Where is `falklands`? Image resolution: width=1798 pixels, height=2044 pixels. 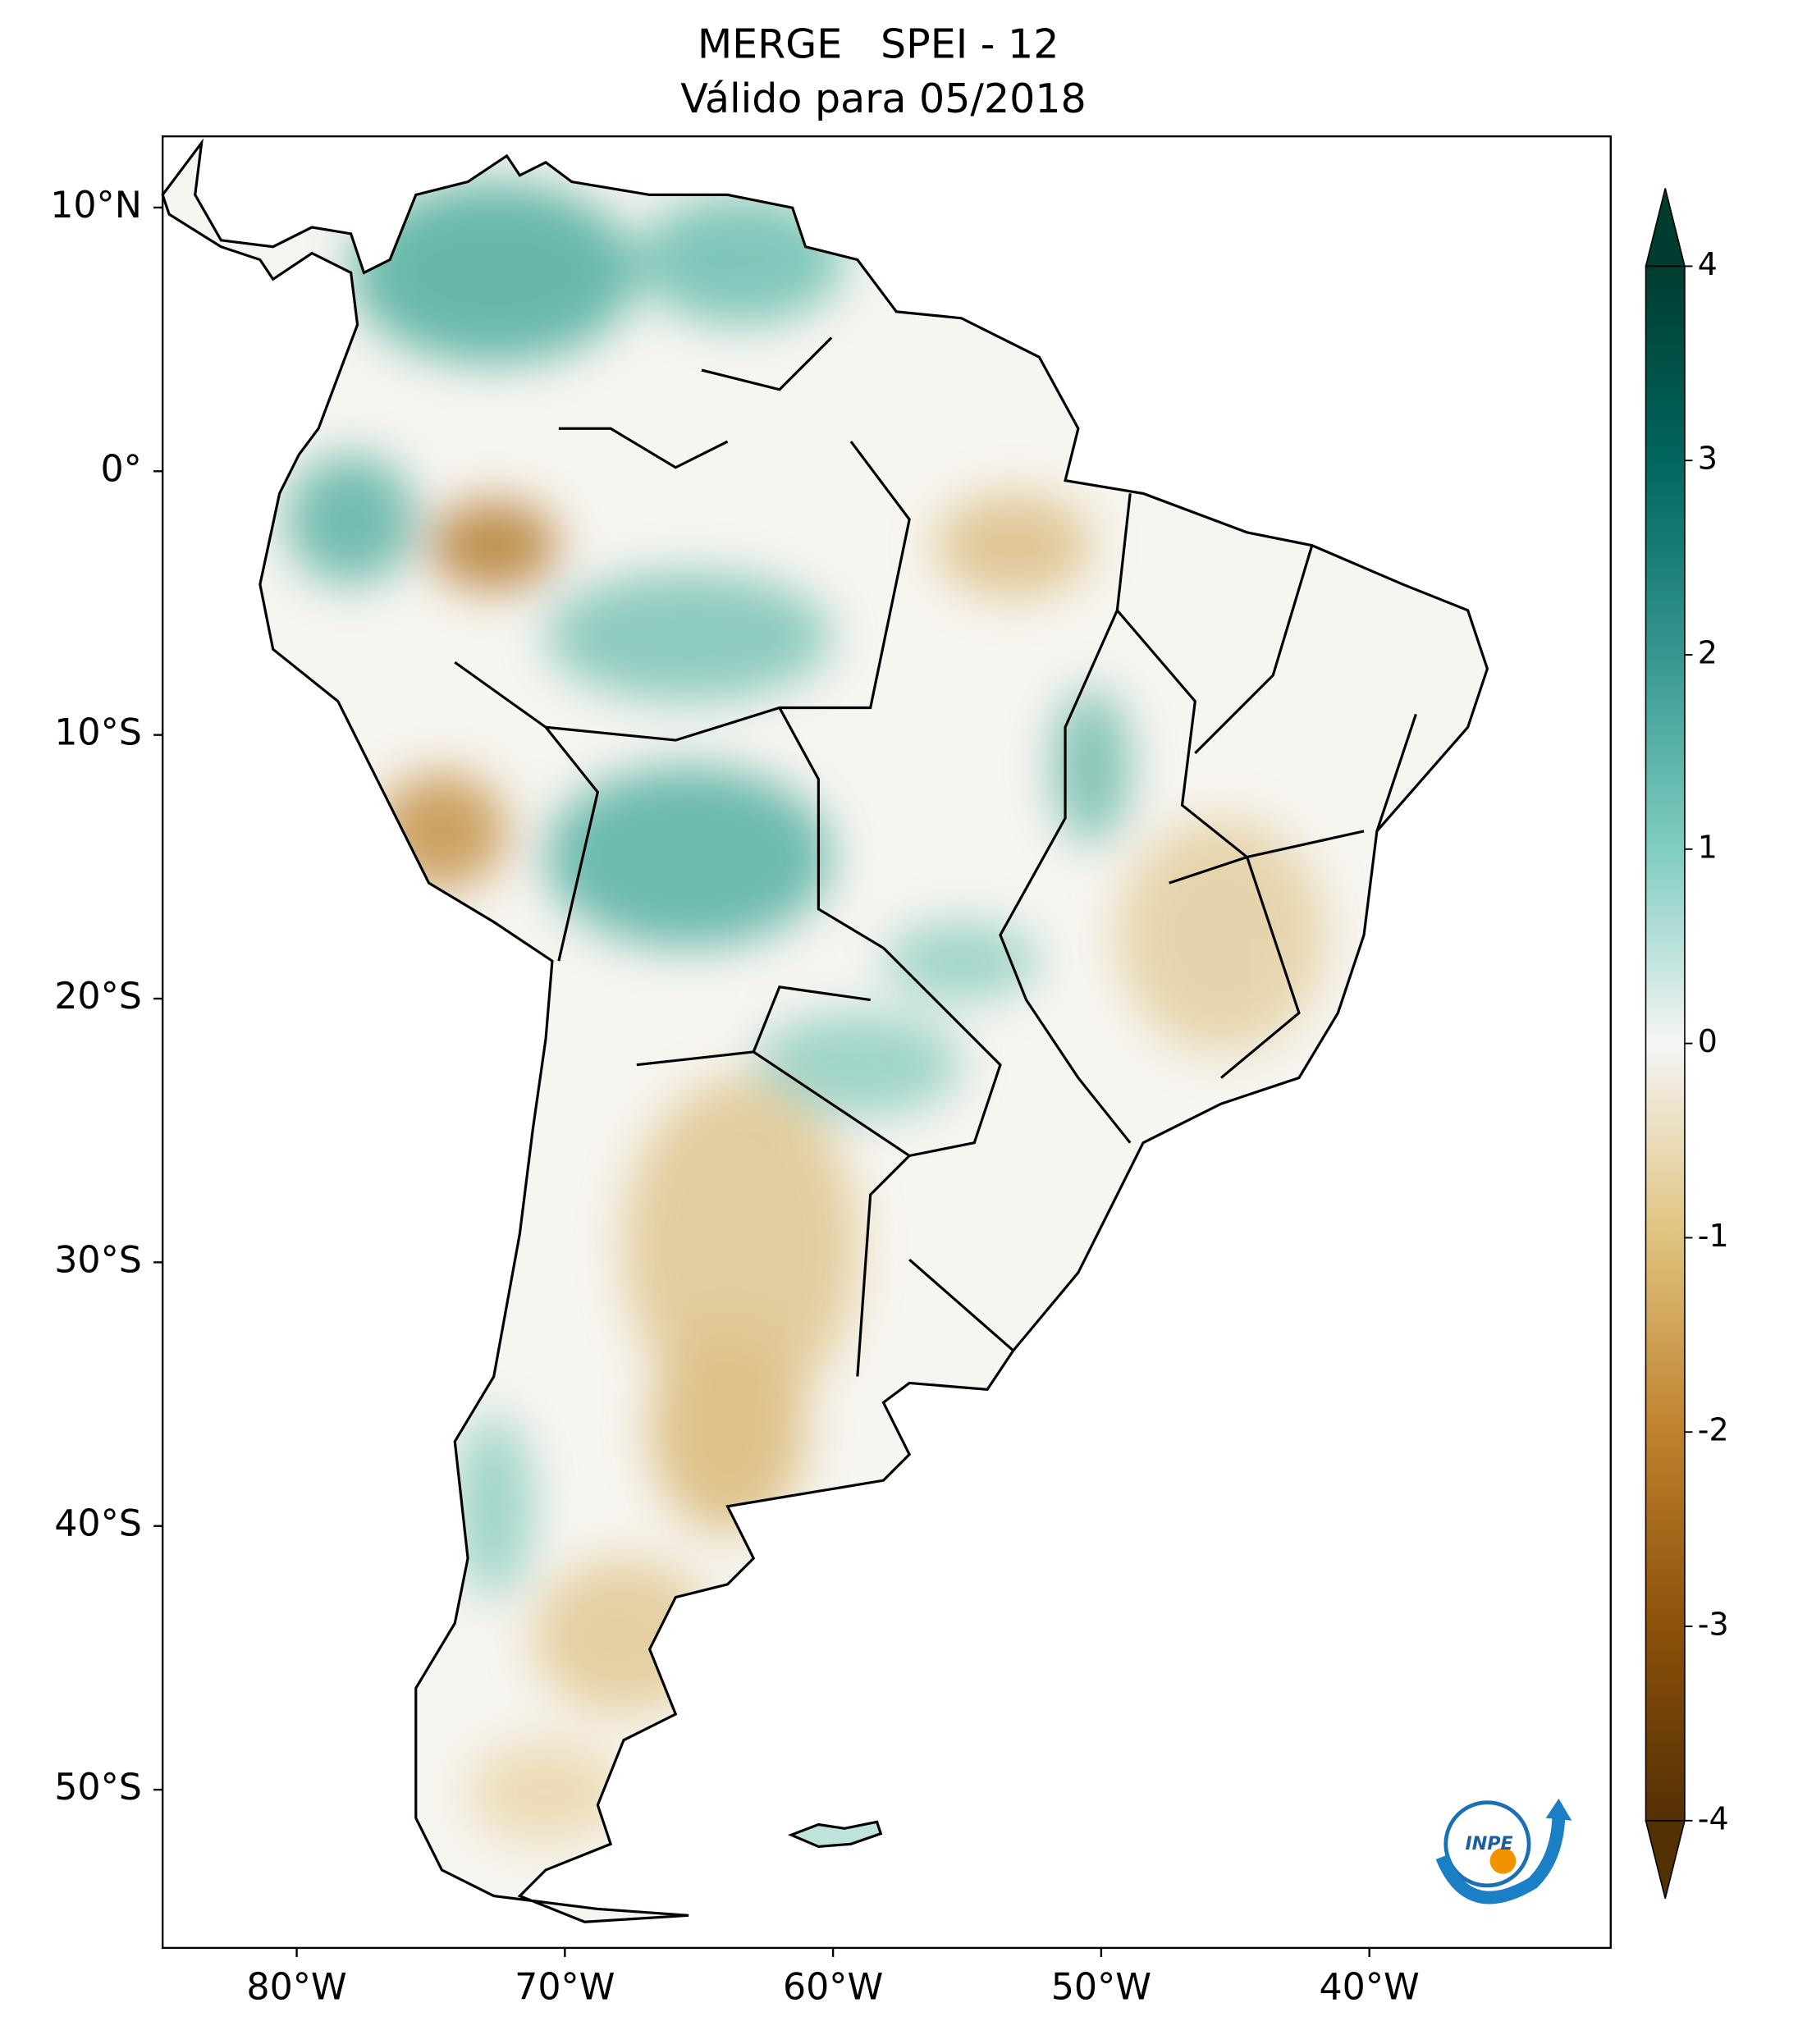 falklands is located at coordinates (835, 1834).